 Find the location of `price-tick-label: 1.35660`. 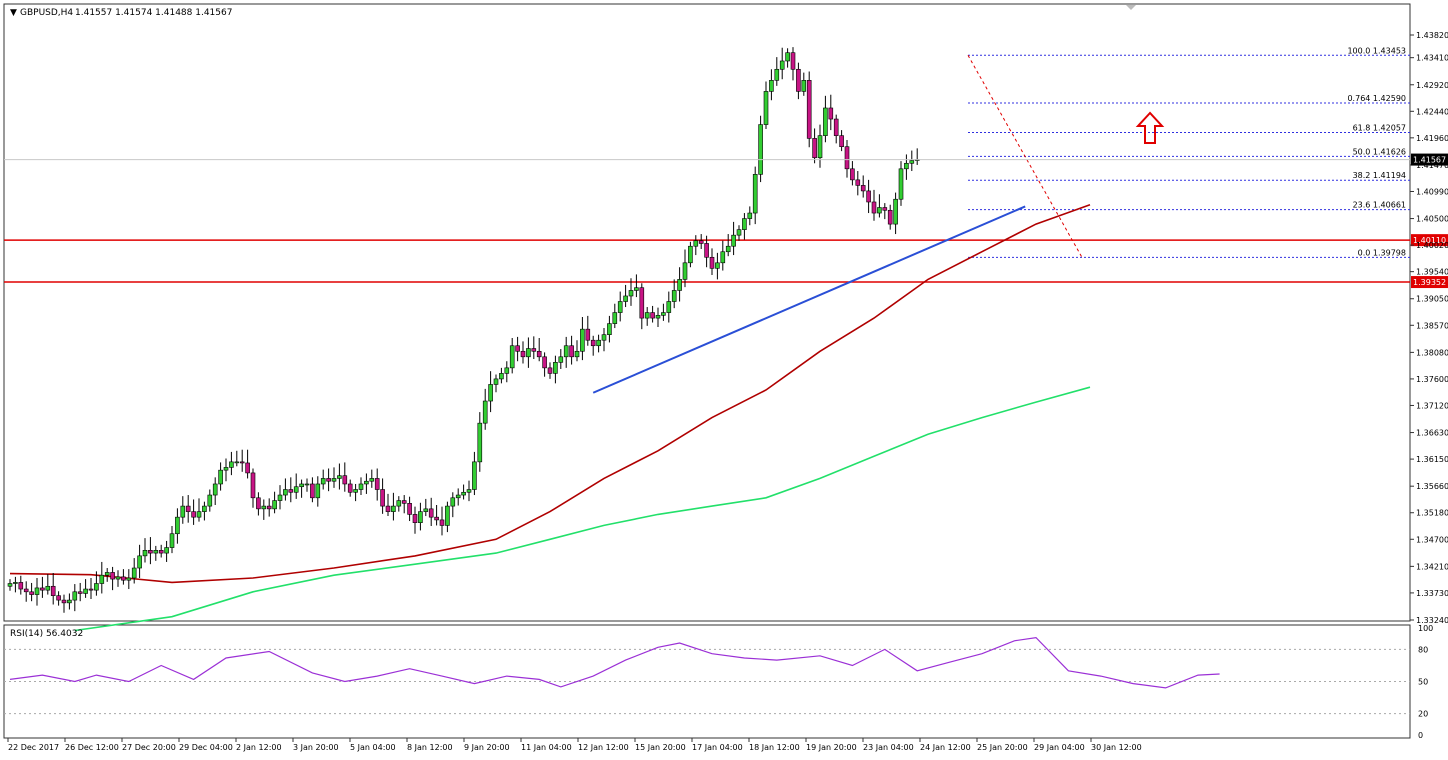

price-tick-label: 1.35660 is located at coordinates (1432, 486).